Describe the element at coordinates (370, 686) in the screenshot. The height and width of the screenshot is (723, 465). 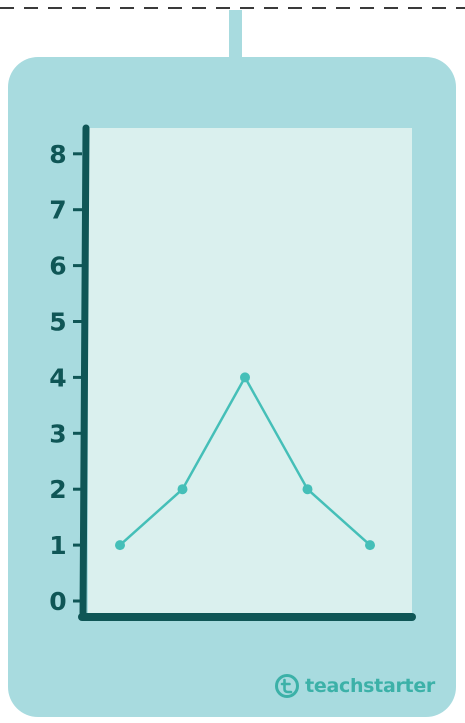
I see `brand-name: teachstarter` at that location.